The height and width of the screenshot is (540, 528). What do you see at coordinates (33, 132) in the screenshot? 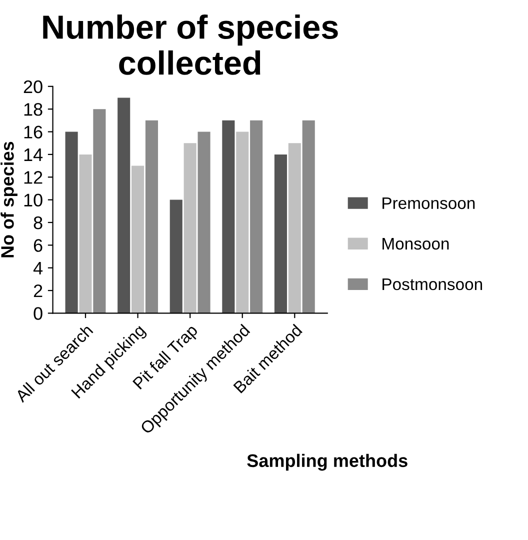
I see `y-tick-label: 16` at bounding box center [33, 132].